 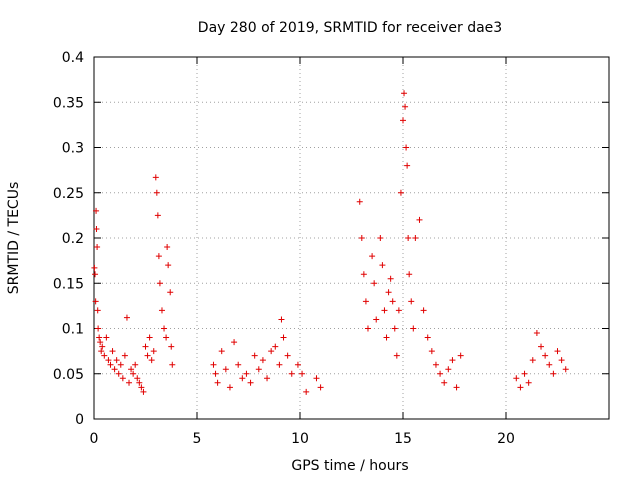 What do you see at coordinates (79, 420) in the screenshot?
I see `y-tick-label: 0` at bounding box center [79, 420].